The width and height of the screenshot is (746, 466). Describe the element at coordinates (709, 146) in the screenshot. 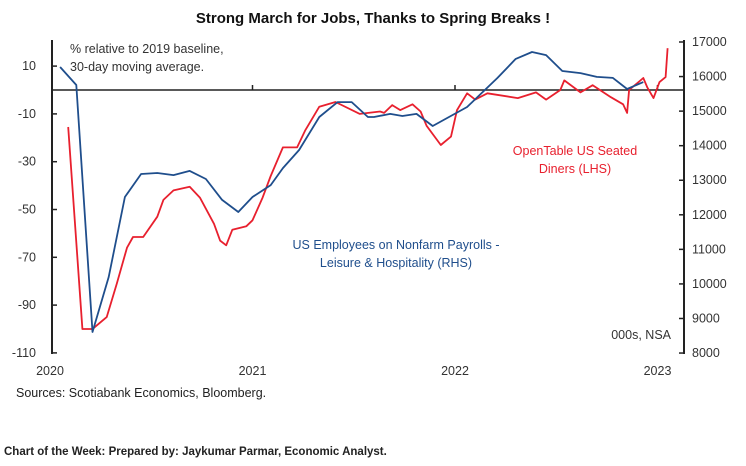

I see `right-tick-label: 14000` at that location.